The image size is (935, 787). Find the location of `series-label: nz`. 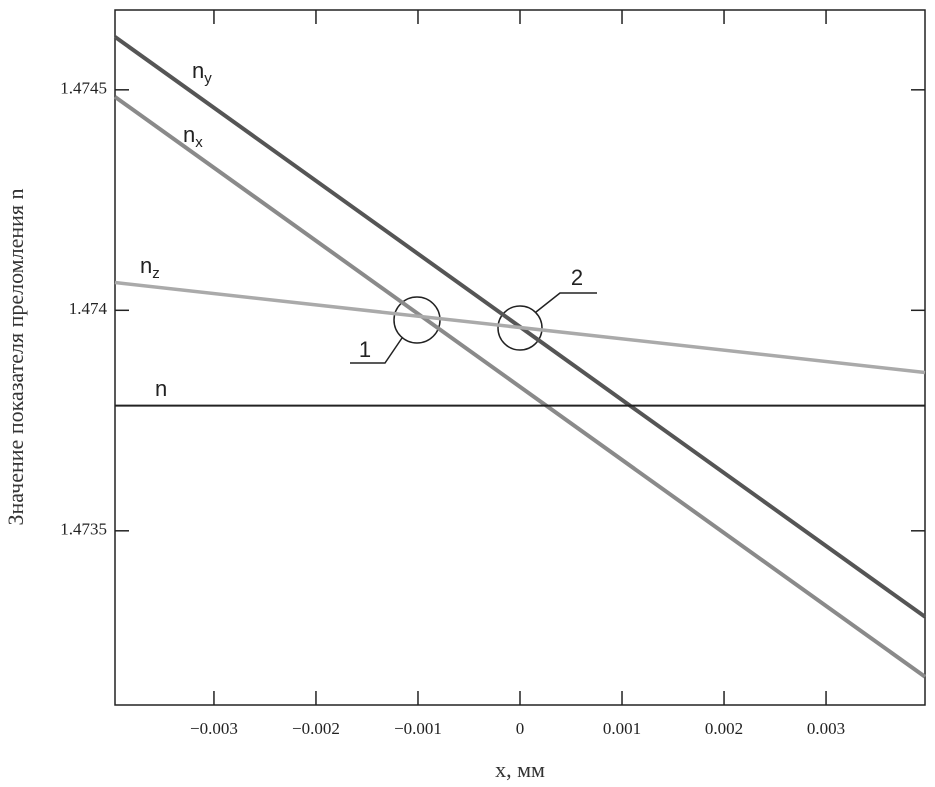

series-label: nz is located at coordinates (150, 267).